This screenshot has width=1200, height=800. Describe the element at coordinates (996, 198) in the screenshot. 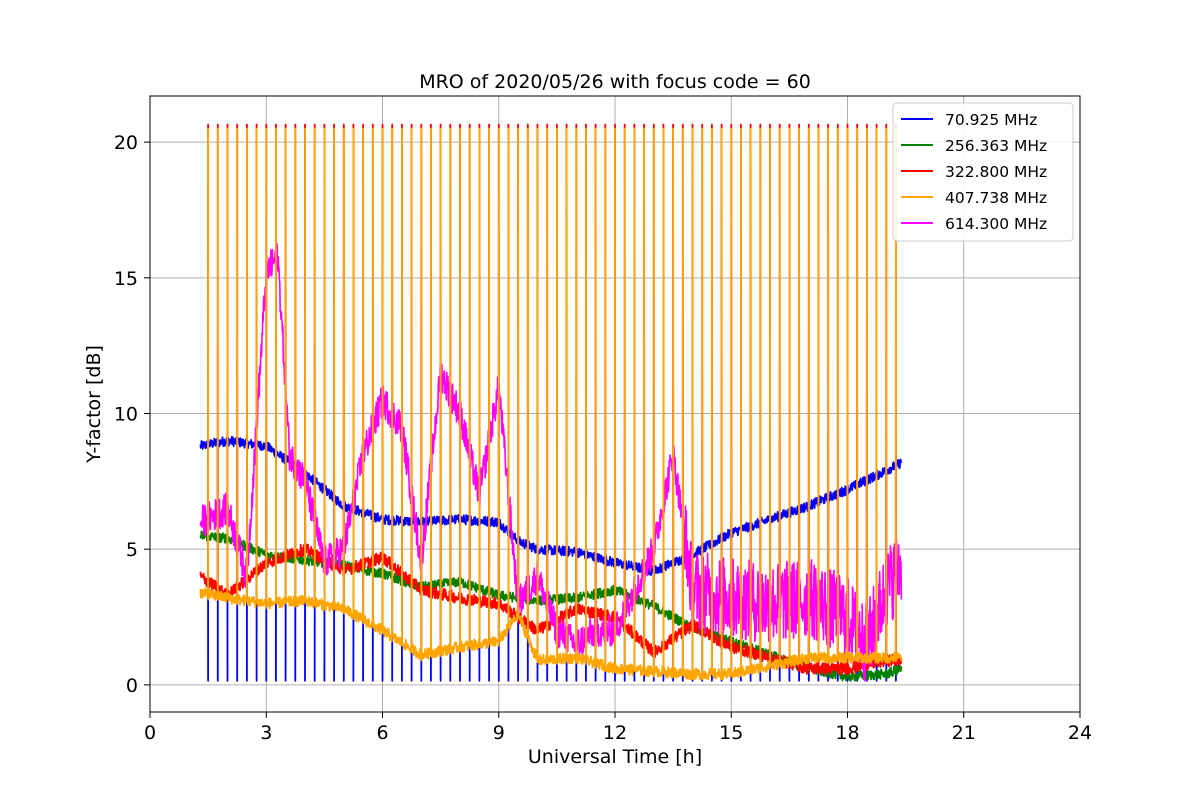

I see `legend-label: 407.738 MHz` at that location.